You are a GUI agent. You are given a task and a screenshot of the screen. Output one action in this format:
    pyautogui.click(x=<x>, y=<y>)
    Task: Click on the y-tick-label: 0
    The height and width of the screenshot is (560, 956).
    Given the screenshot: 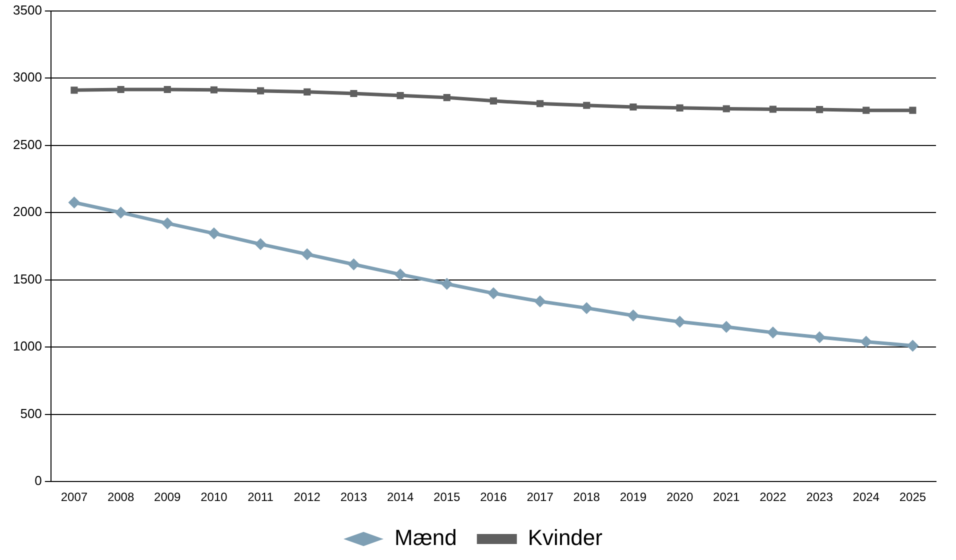 What is the action you would take?
    pyautogui.click(x=38, y=480)
    